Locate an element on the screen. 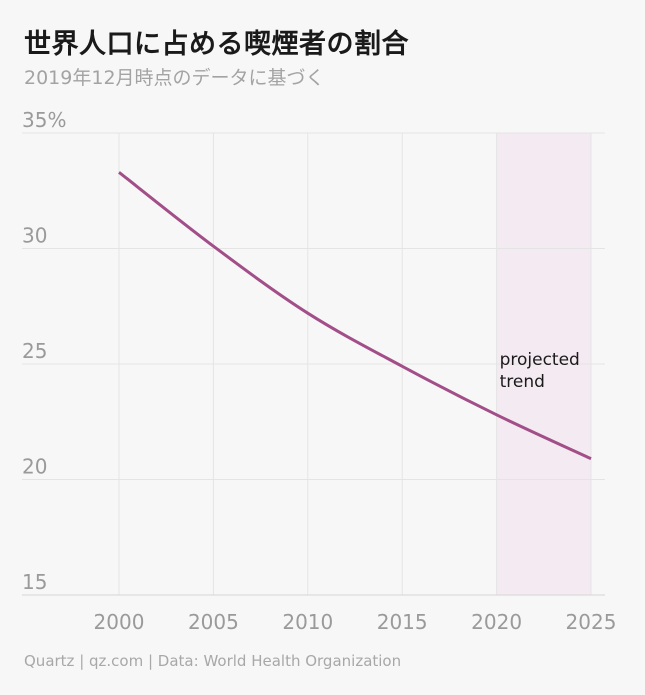 This screenshot has height=695, width=645. x-axis-ticks: 2000 2005 2010 2015 2020 2025 is located at coordinates (355, 622).